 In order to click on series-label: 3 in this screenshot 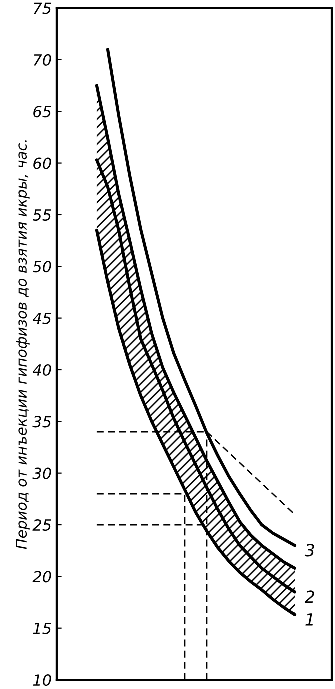, I will do `click(309, 550)`.